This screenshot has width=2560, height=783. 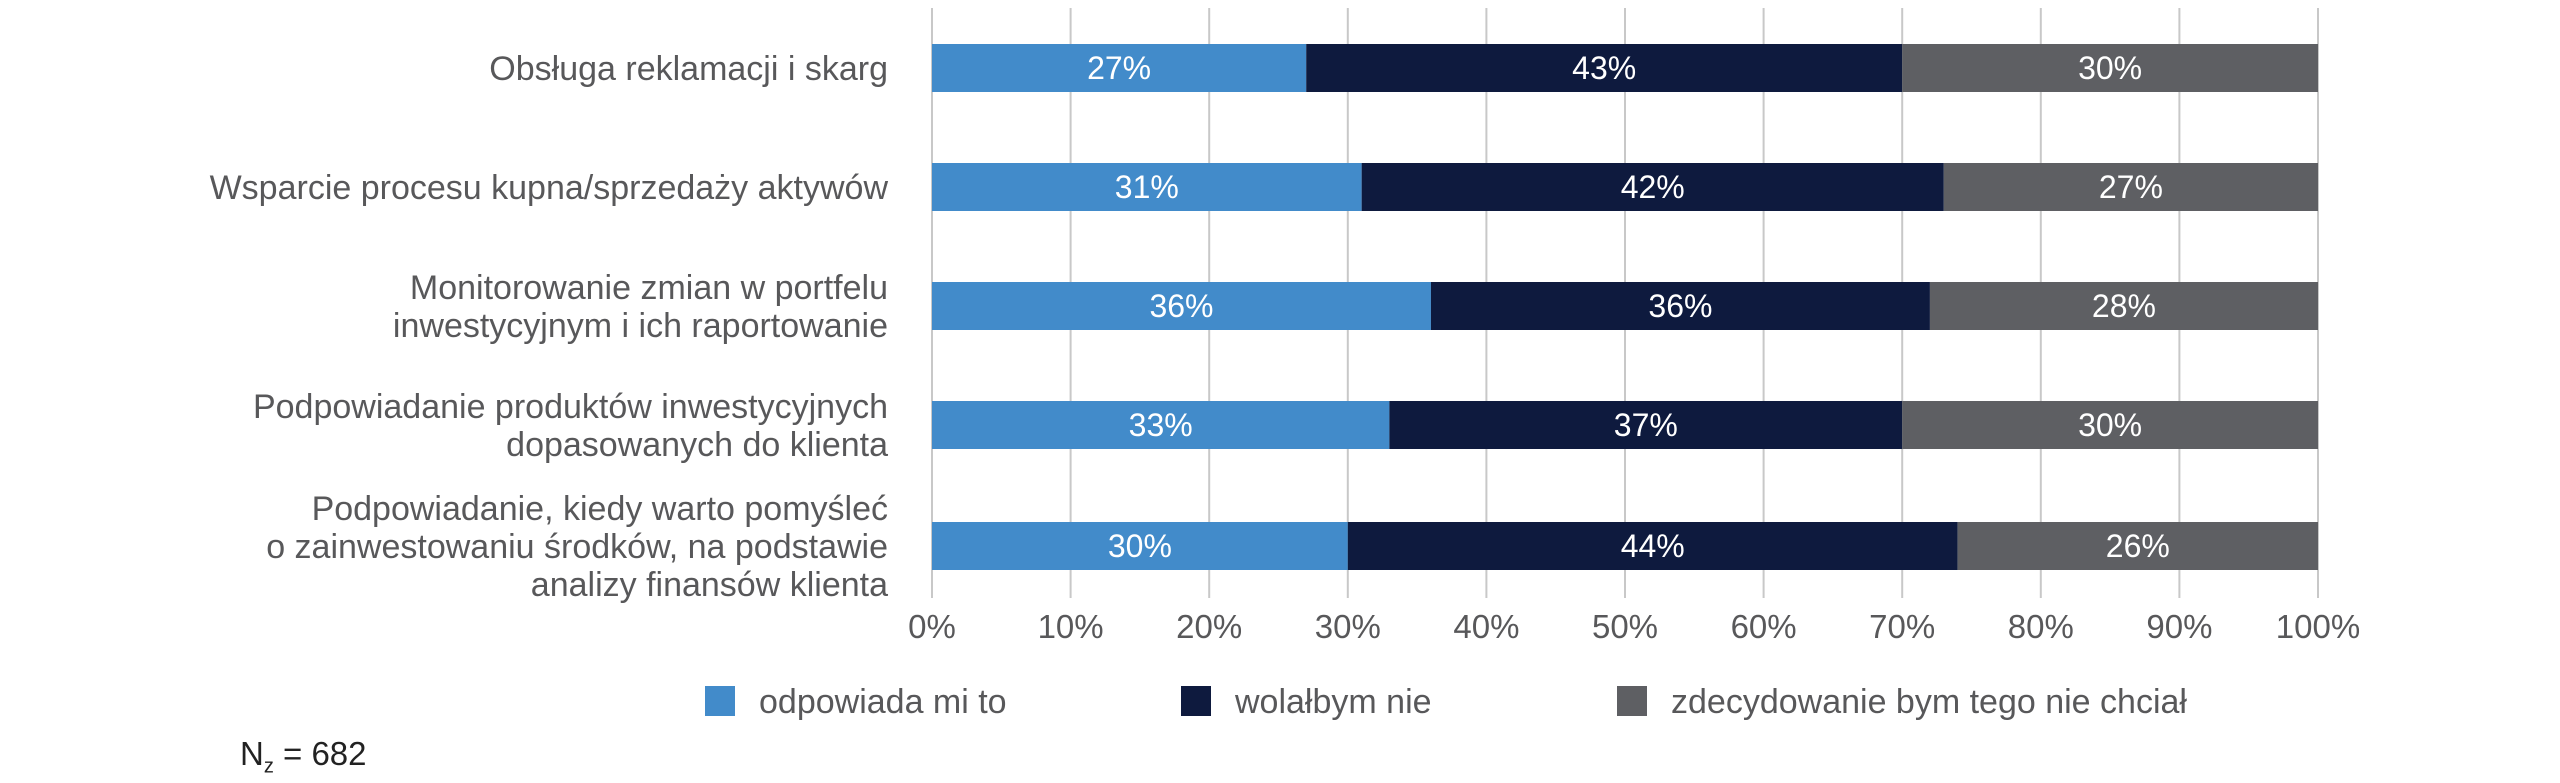 I want to click on category-label-line: o zainwestowaniu środków, na podstawie, so click(x=577, y=547).